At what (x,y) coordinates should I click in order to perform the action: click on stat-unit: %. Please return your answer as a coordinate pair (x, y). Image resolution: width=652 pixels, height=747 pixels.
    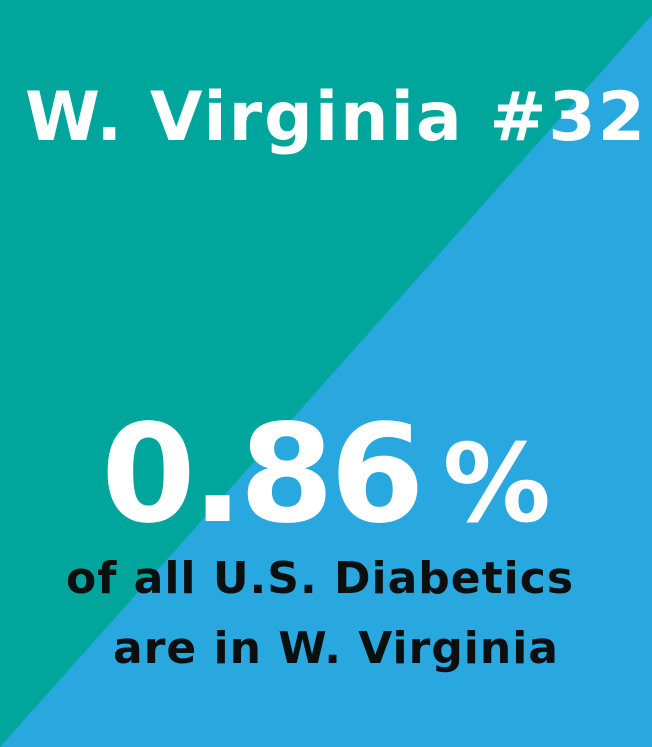
    Looking at the image, I should click on (496, 484).